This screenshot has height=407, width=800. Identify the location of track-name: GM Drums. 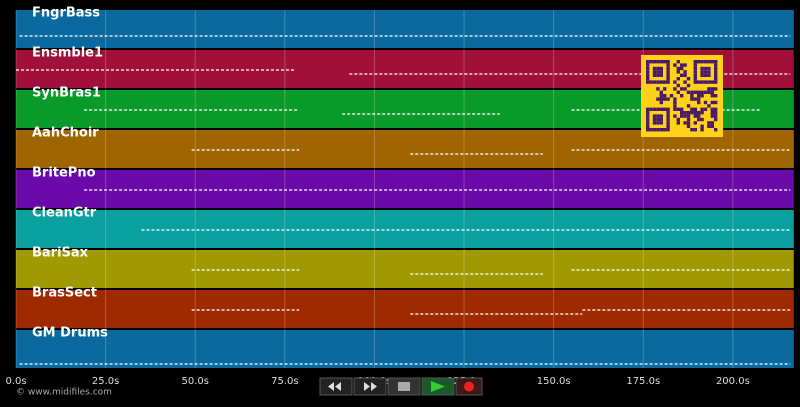
(70, 333).